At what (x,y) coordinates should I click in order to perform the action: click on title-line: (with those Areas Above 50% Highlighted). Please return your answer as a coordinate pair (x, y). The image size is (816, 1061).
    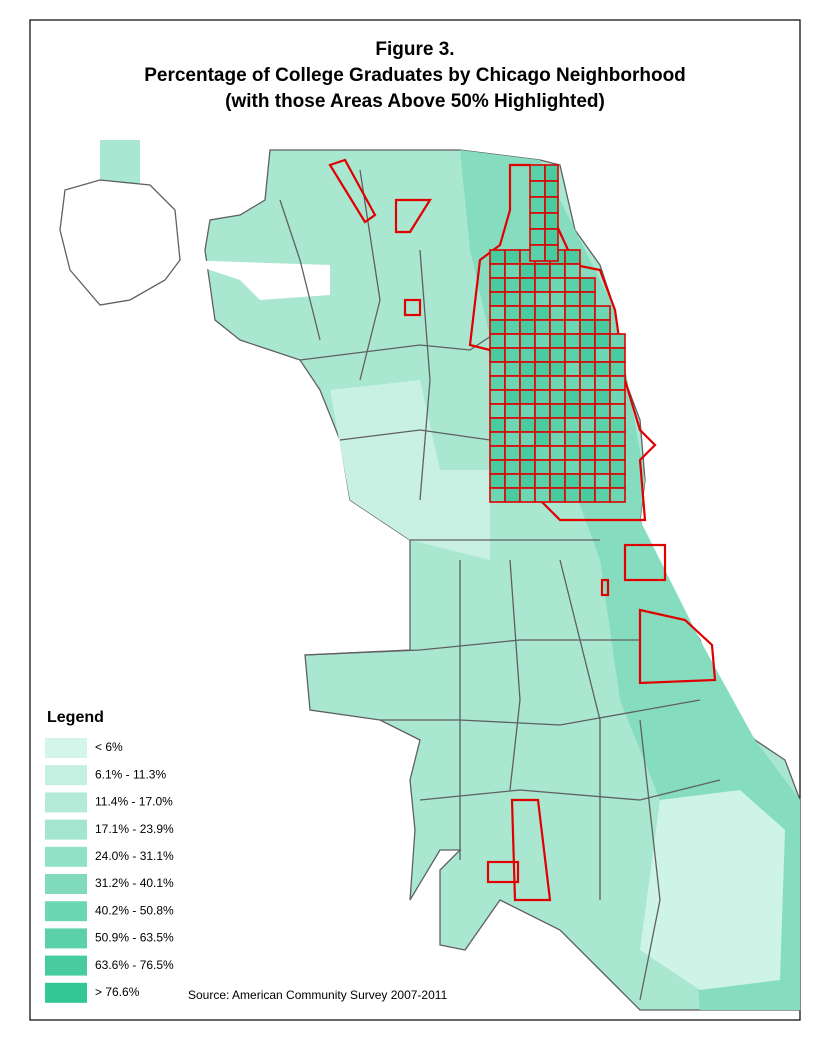
    Looking at the image, I should click on (415, 101).